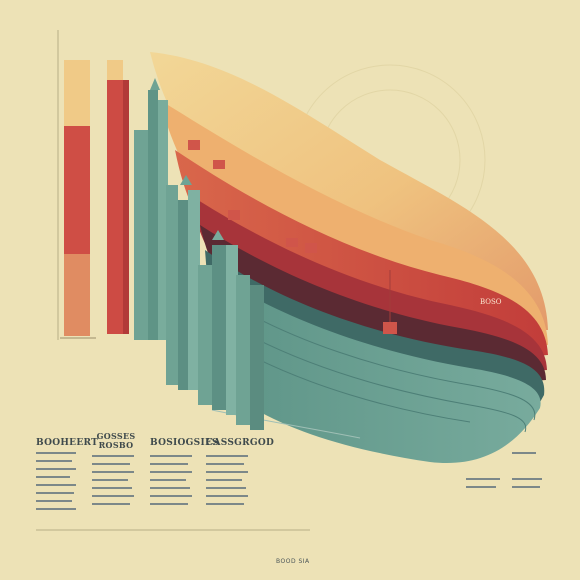 The width and height of the screenshot is (580, 580). I want to click on stack-sand, so click(77, 93).